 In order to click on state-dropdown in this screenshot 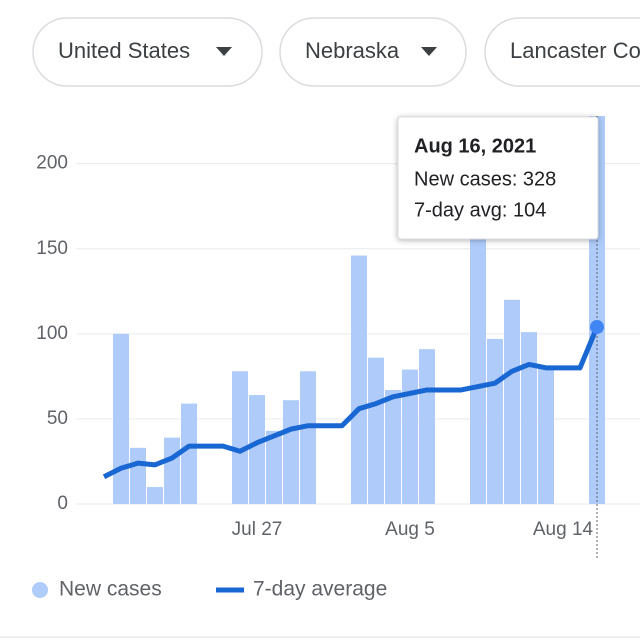, I will do `click(373, 52)`.